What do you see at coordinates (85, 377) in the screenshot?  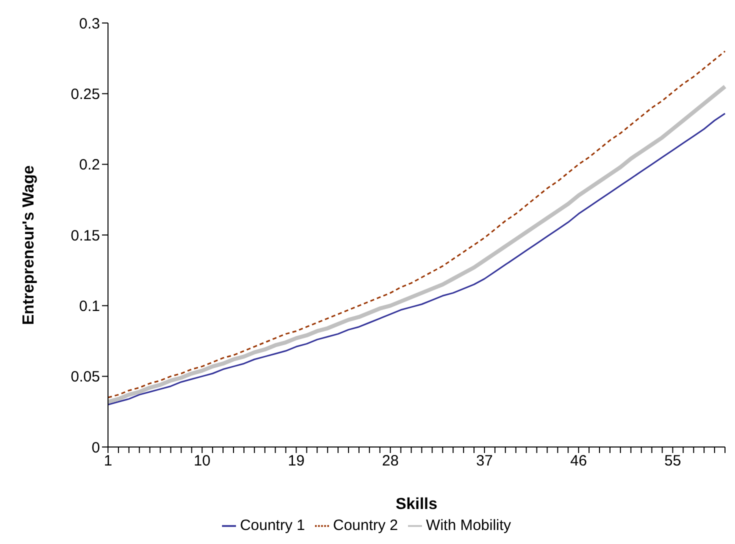 I see `y-tick-label: 0.05` at bounding box center [85, 377].